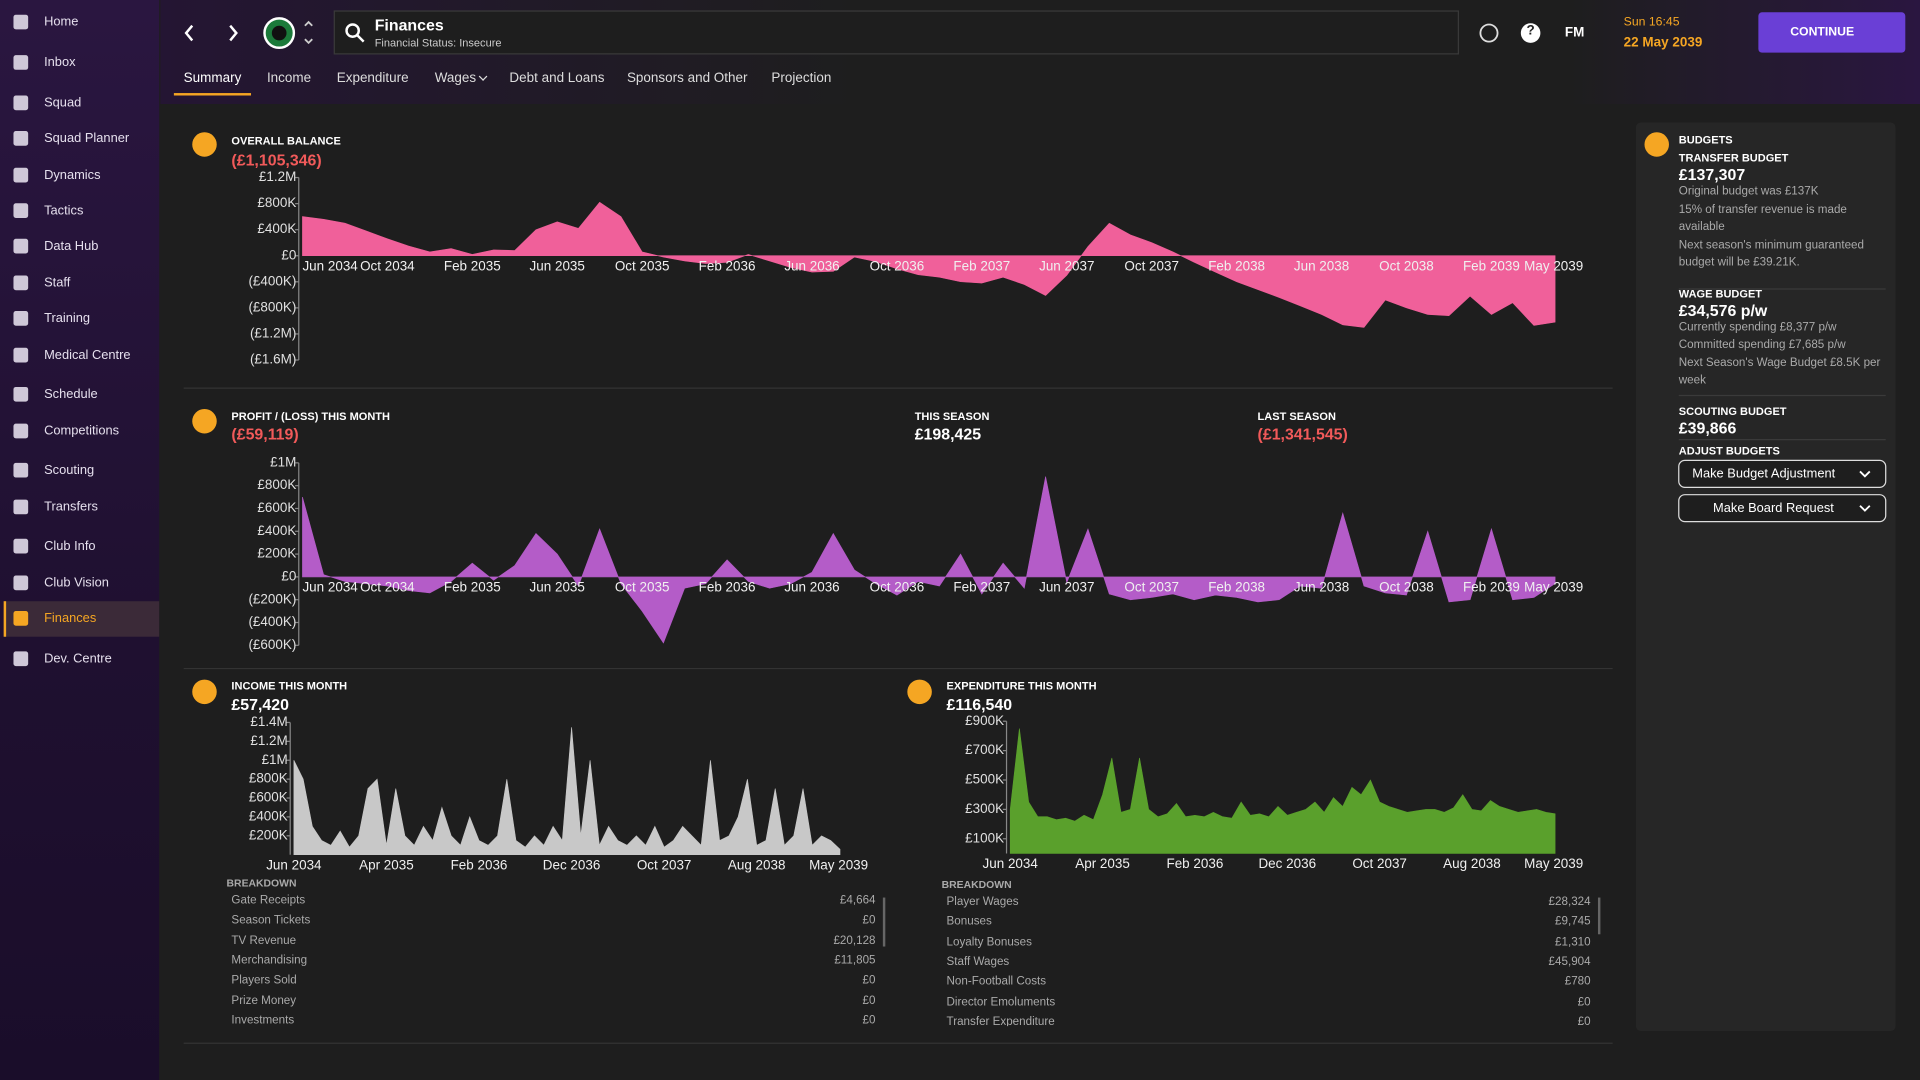  I want to click on search-bar, so click(896, 32).